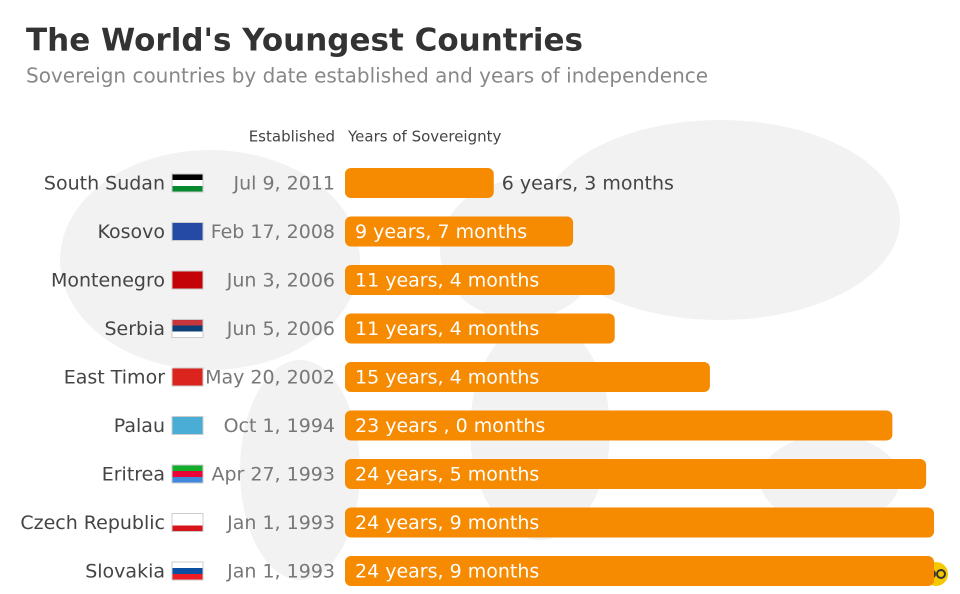  What do you see at coordinates (284, 184) in the screenshot?
I see `established-date: Jul 9, 2011` at bounding box center [284, 184].